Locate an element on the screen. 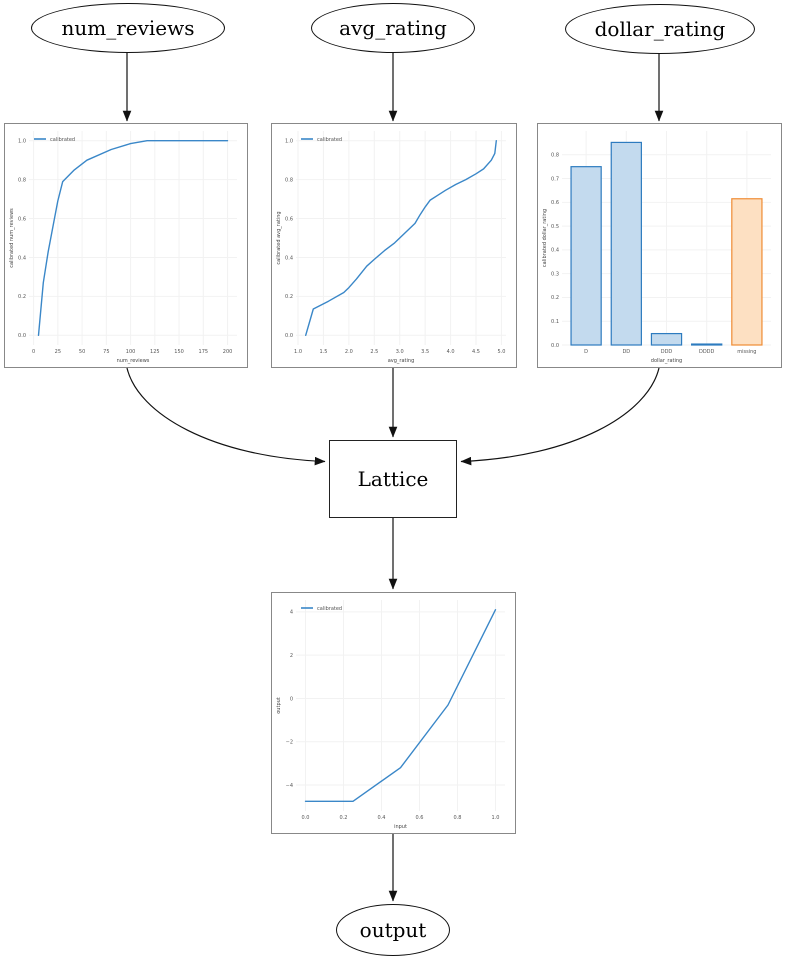 Image resolution: width=787 pixels, height=959 pixels. x-axis-label: dollar_rating is located at coordinates (666, 361).